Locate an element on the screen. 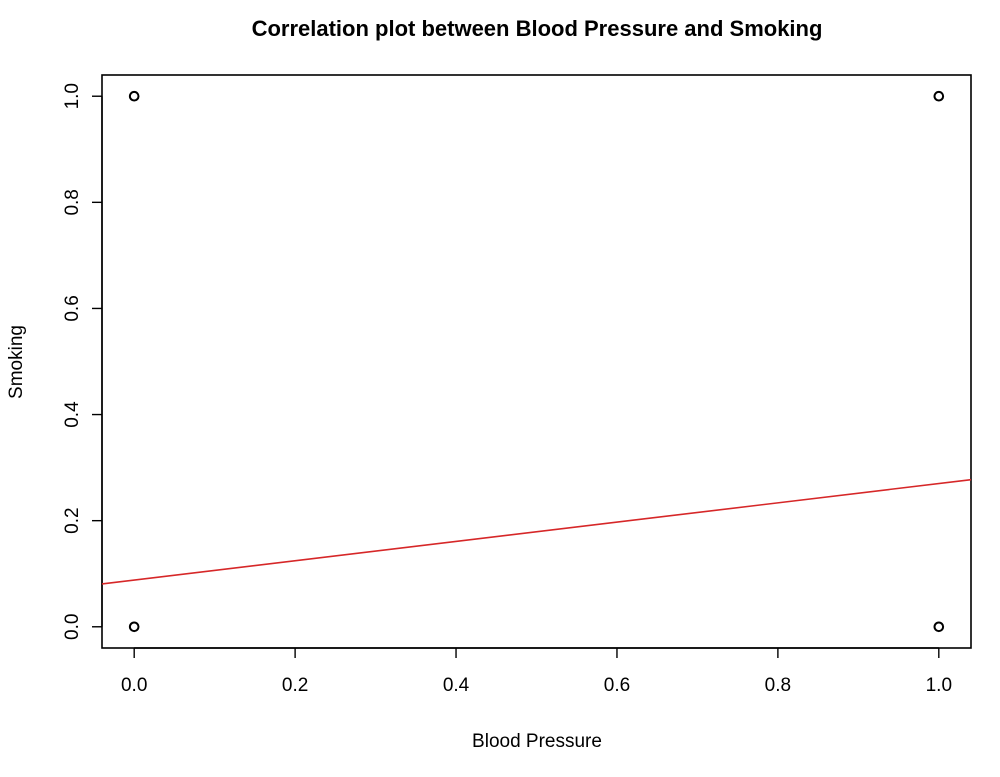  x-axis: 0.0 0.2 0.4 0.6 0.8 1.0 is located at coordinates (536, 671).